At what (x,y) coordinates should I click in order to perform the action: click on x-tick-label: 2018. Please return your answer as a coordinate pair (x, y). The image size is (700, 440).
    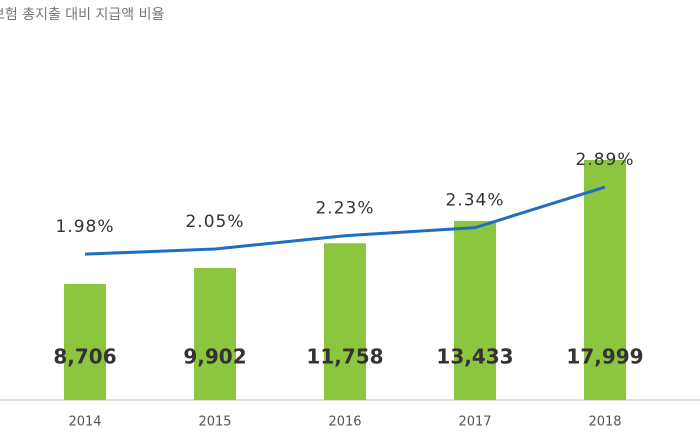
    Looking at the image, I should click on (604, 422).